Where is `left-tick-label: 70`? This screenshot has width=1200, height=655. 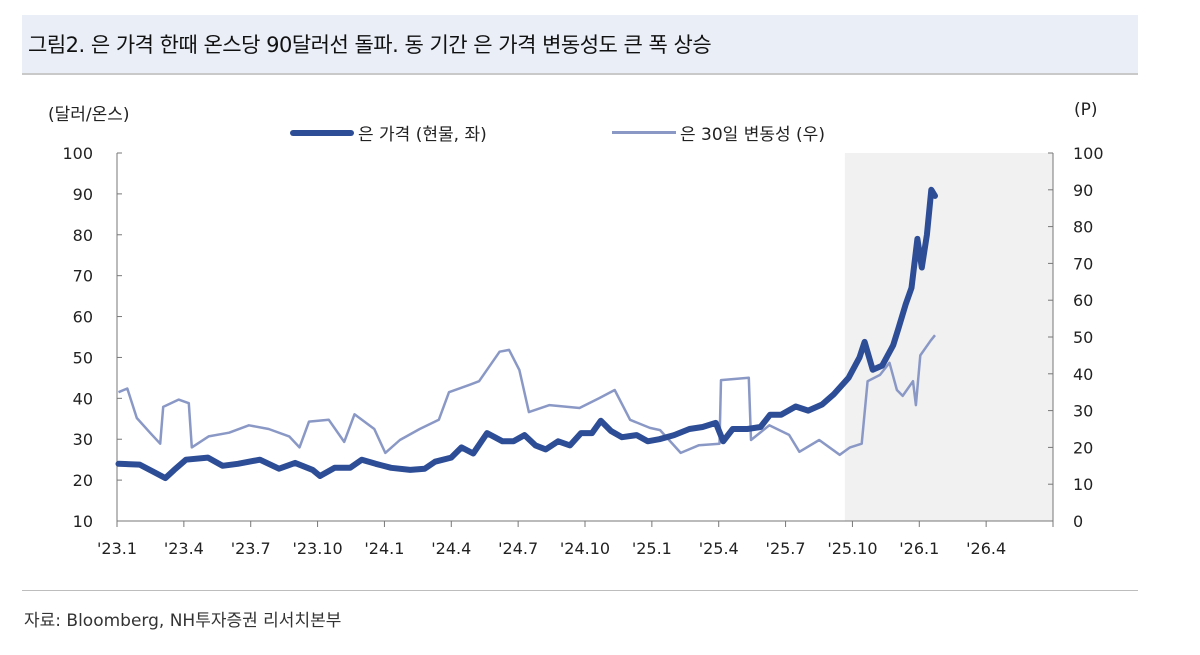
left-tick-label: 70 is located at coordinates (83, 276).